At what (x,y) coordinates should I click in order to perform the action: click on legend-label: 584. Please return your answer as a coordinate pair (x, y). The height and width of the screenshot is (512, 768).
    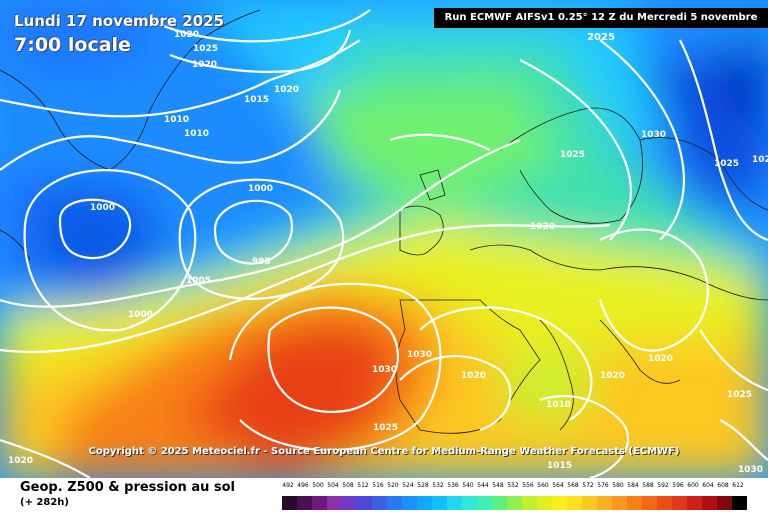
    Looking at the image, I should click on (633, 485).